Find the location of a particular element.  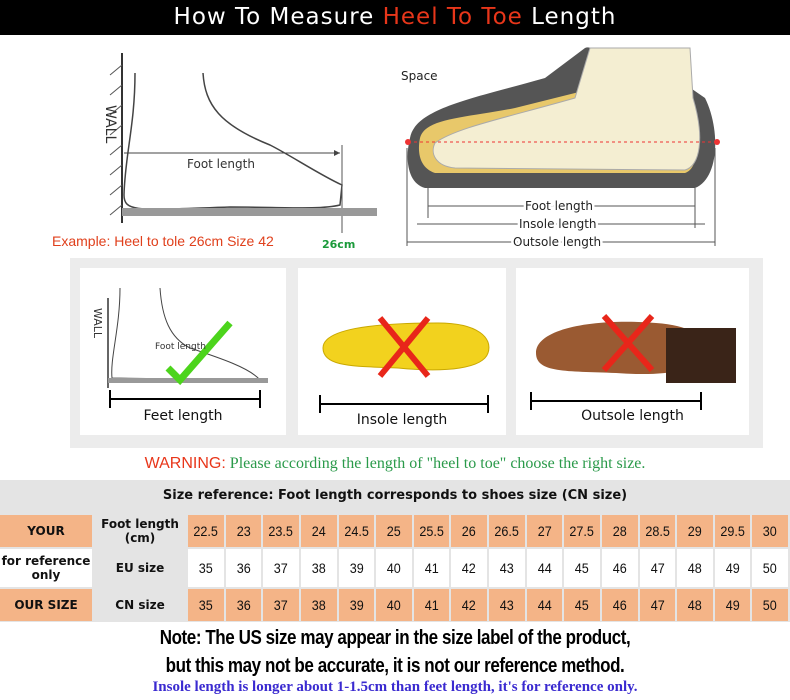

size-cell: 39 is located at coordinates (356, 605).